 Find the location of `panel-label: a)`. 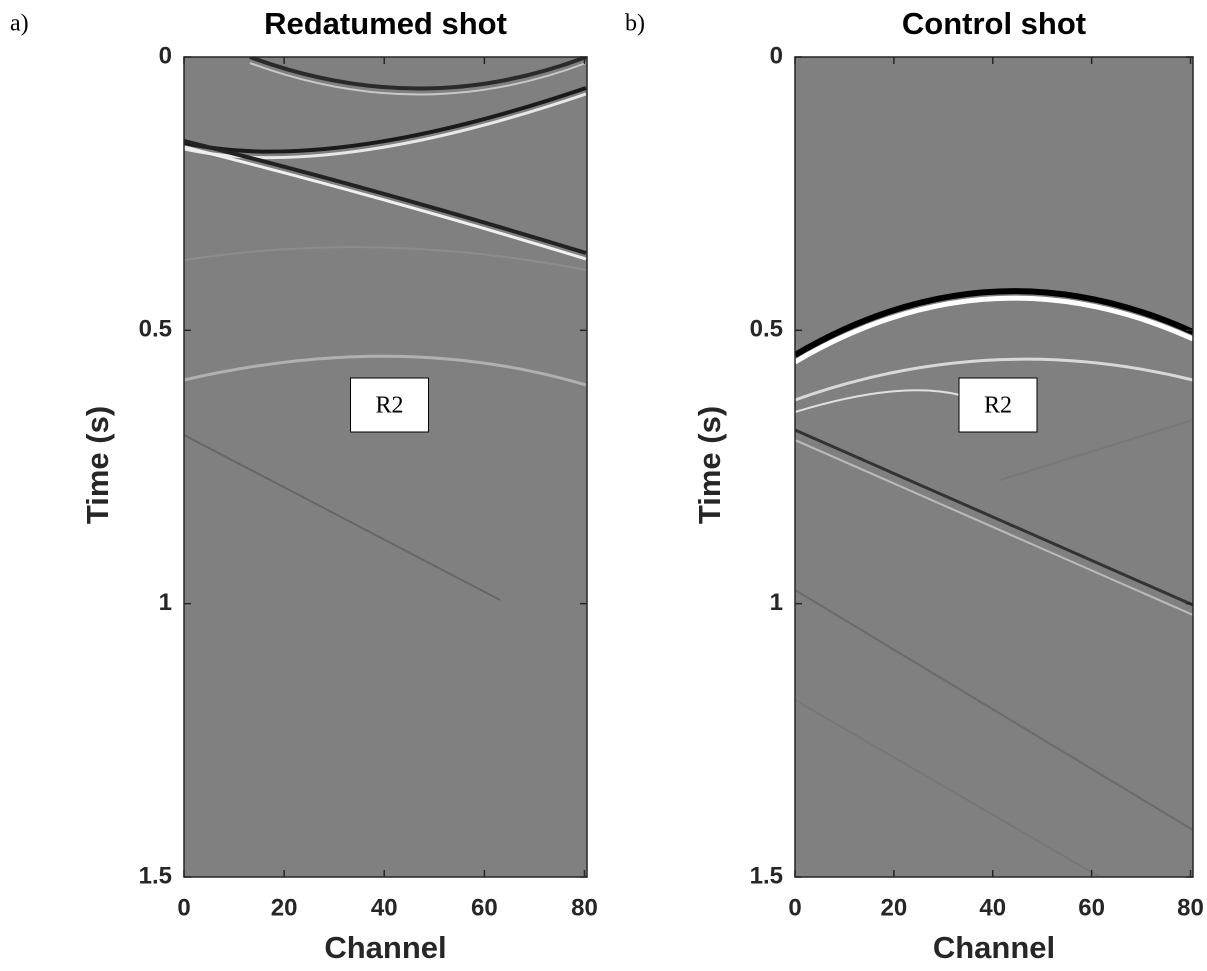

panel-label: a) is located at coordinates (19, 24).